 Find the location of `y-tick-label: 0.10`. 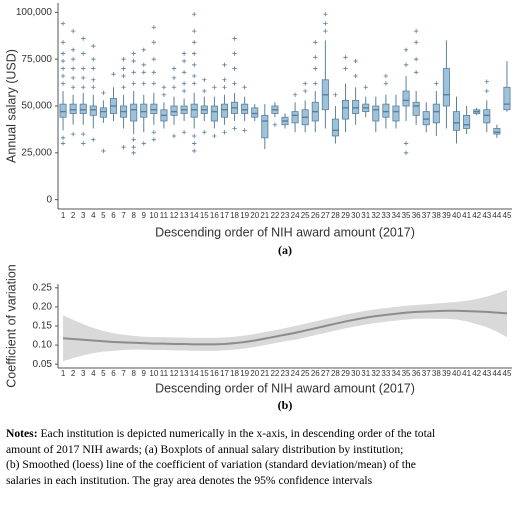

y-tick-label: 0.10 is located at coordinates (43, 345).